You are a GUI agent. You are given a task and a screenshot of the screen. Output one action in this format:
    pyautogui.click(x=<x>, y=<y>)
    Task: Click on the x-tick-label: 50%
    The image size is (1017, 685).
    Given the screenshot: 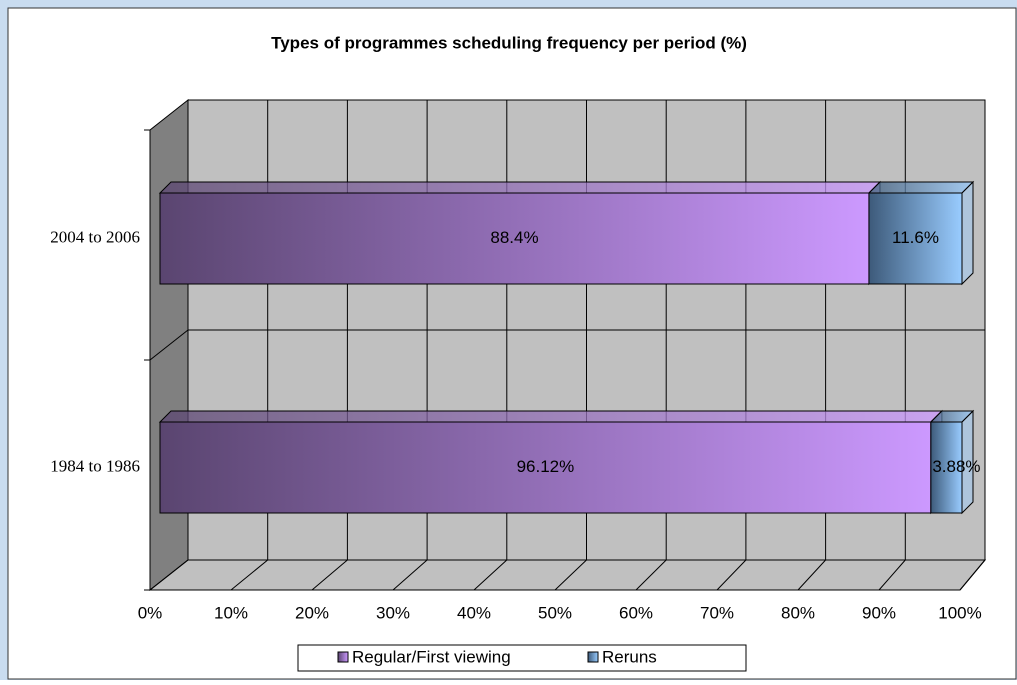 What is the action you would take?
    pyautogui.click(x=555, y=612)
    